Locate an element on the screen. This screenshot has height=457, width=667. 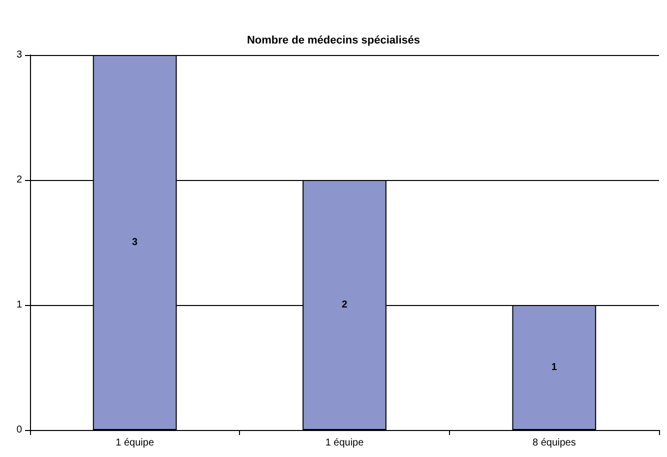
x-tick-label: 8 équipes is located at coordinates (554, 443).